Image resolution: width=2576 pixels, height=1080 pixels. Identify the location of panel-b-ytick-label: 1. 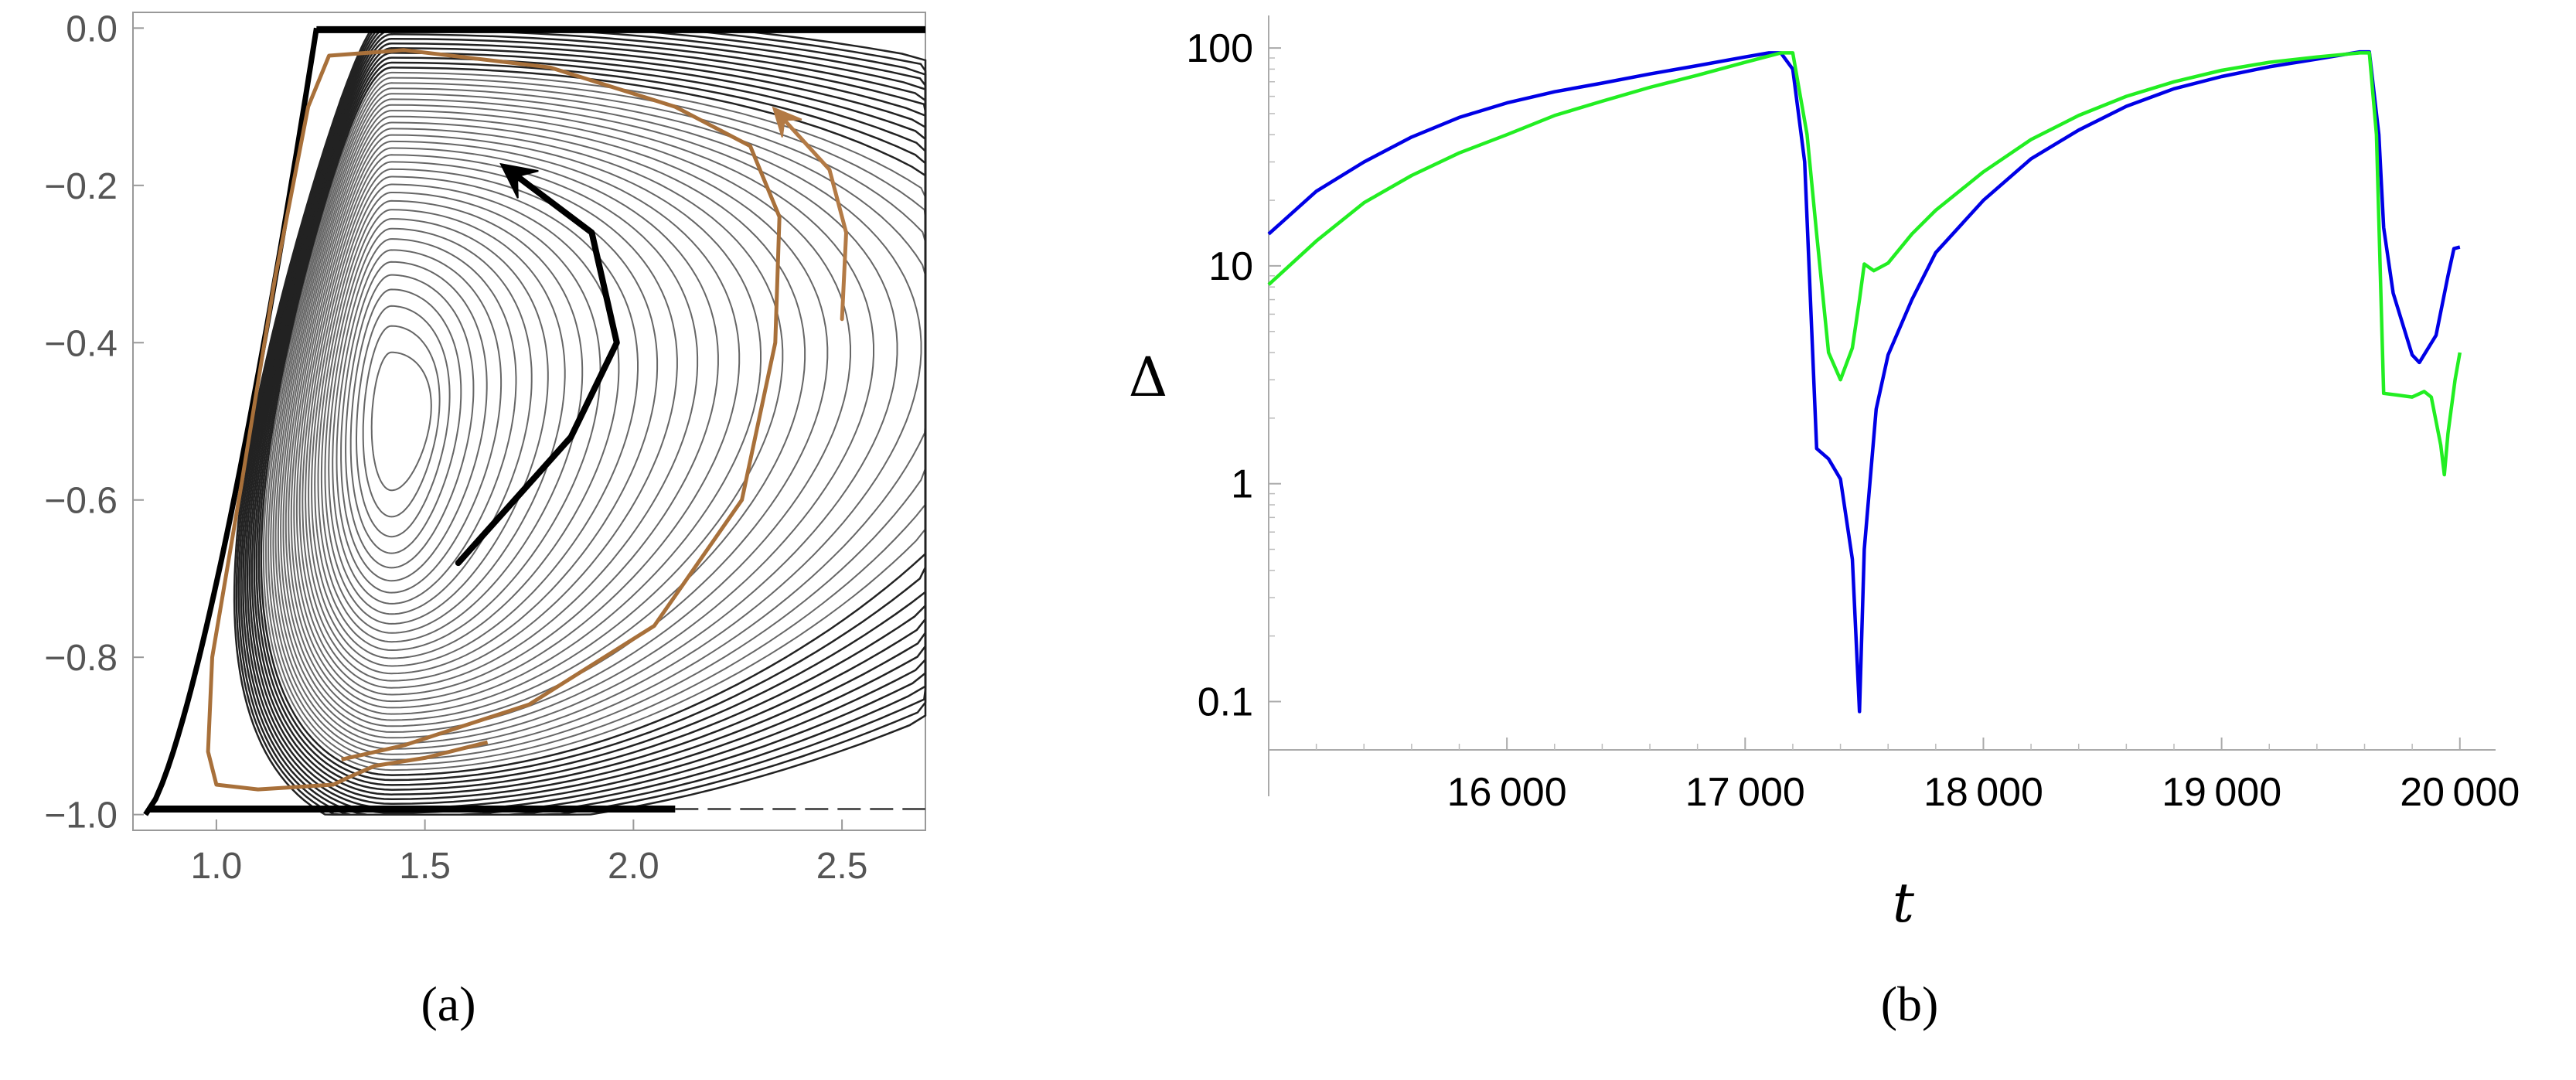
(1242, 484).